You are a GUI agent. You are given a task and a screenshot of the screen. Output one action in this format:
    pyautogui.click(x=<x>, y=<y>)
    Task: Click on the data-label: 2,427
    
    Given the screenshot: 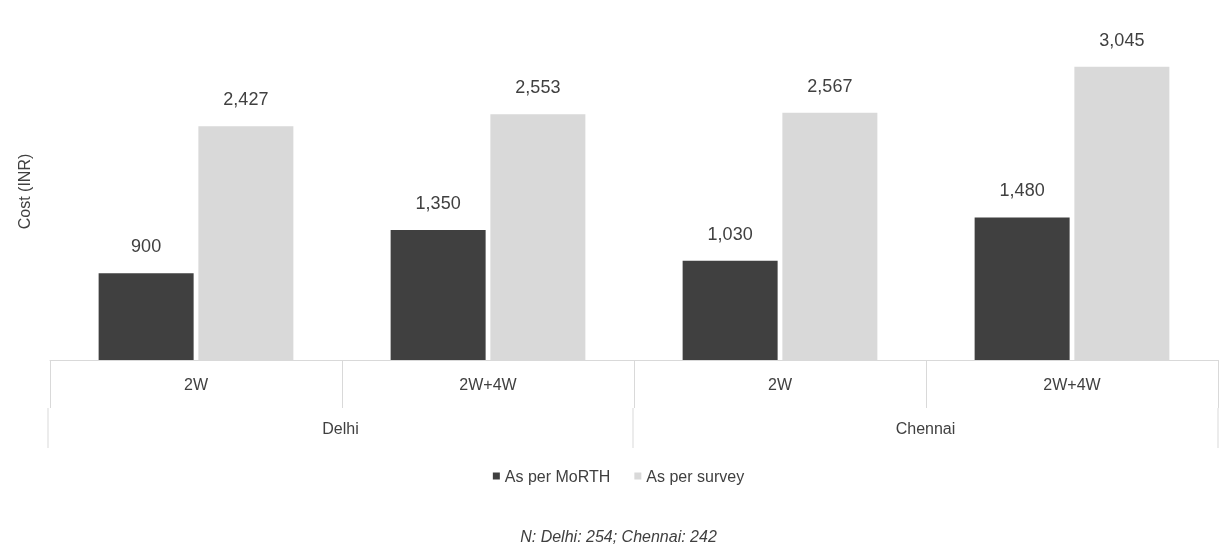 What is the action you would take?
    pyautogui.click(x=246, y=99)
    